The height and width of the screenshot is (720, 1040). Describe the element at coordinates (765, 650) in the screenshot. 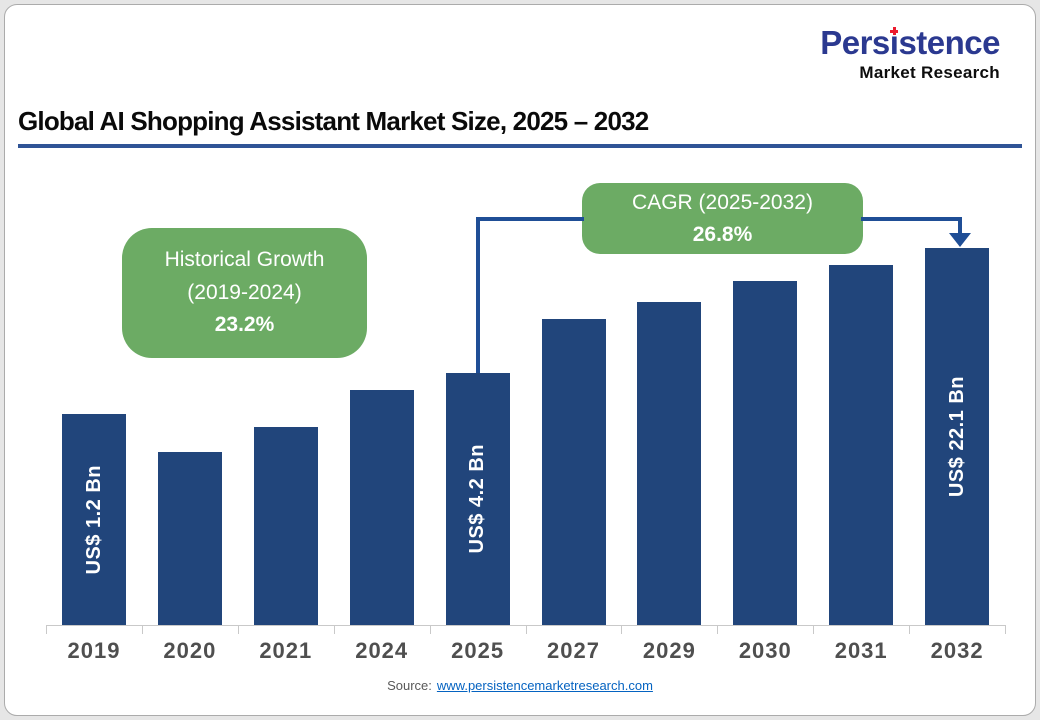

I see `x-axis-label-2030: 2030` at that location.